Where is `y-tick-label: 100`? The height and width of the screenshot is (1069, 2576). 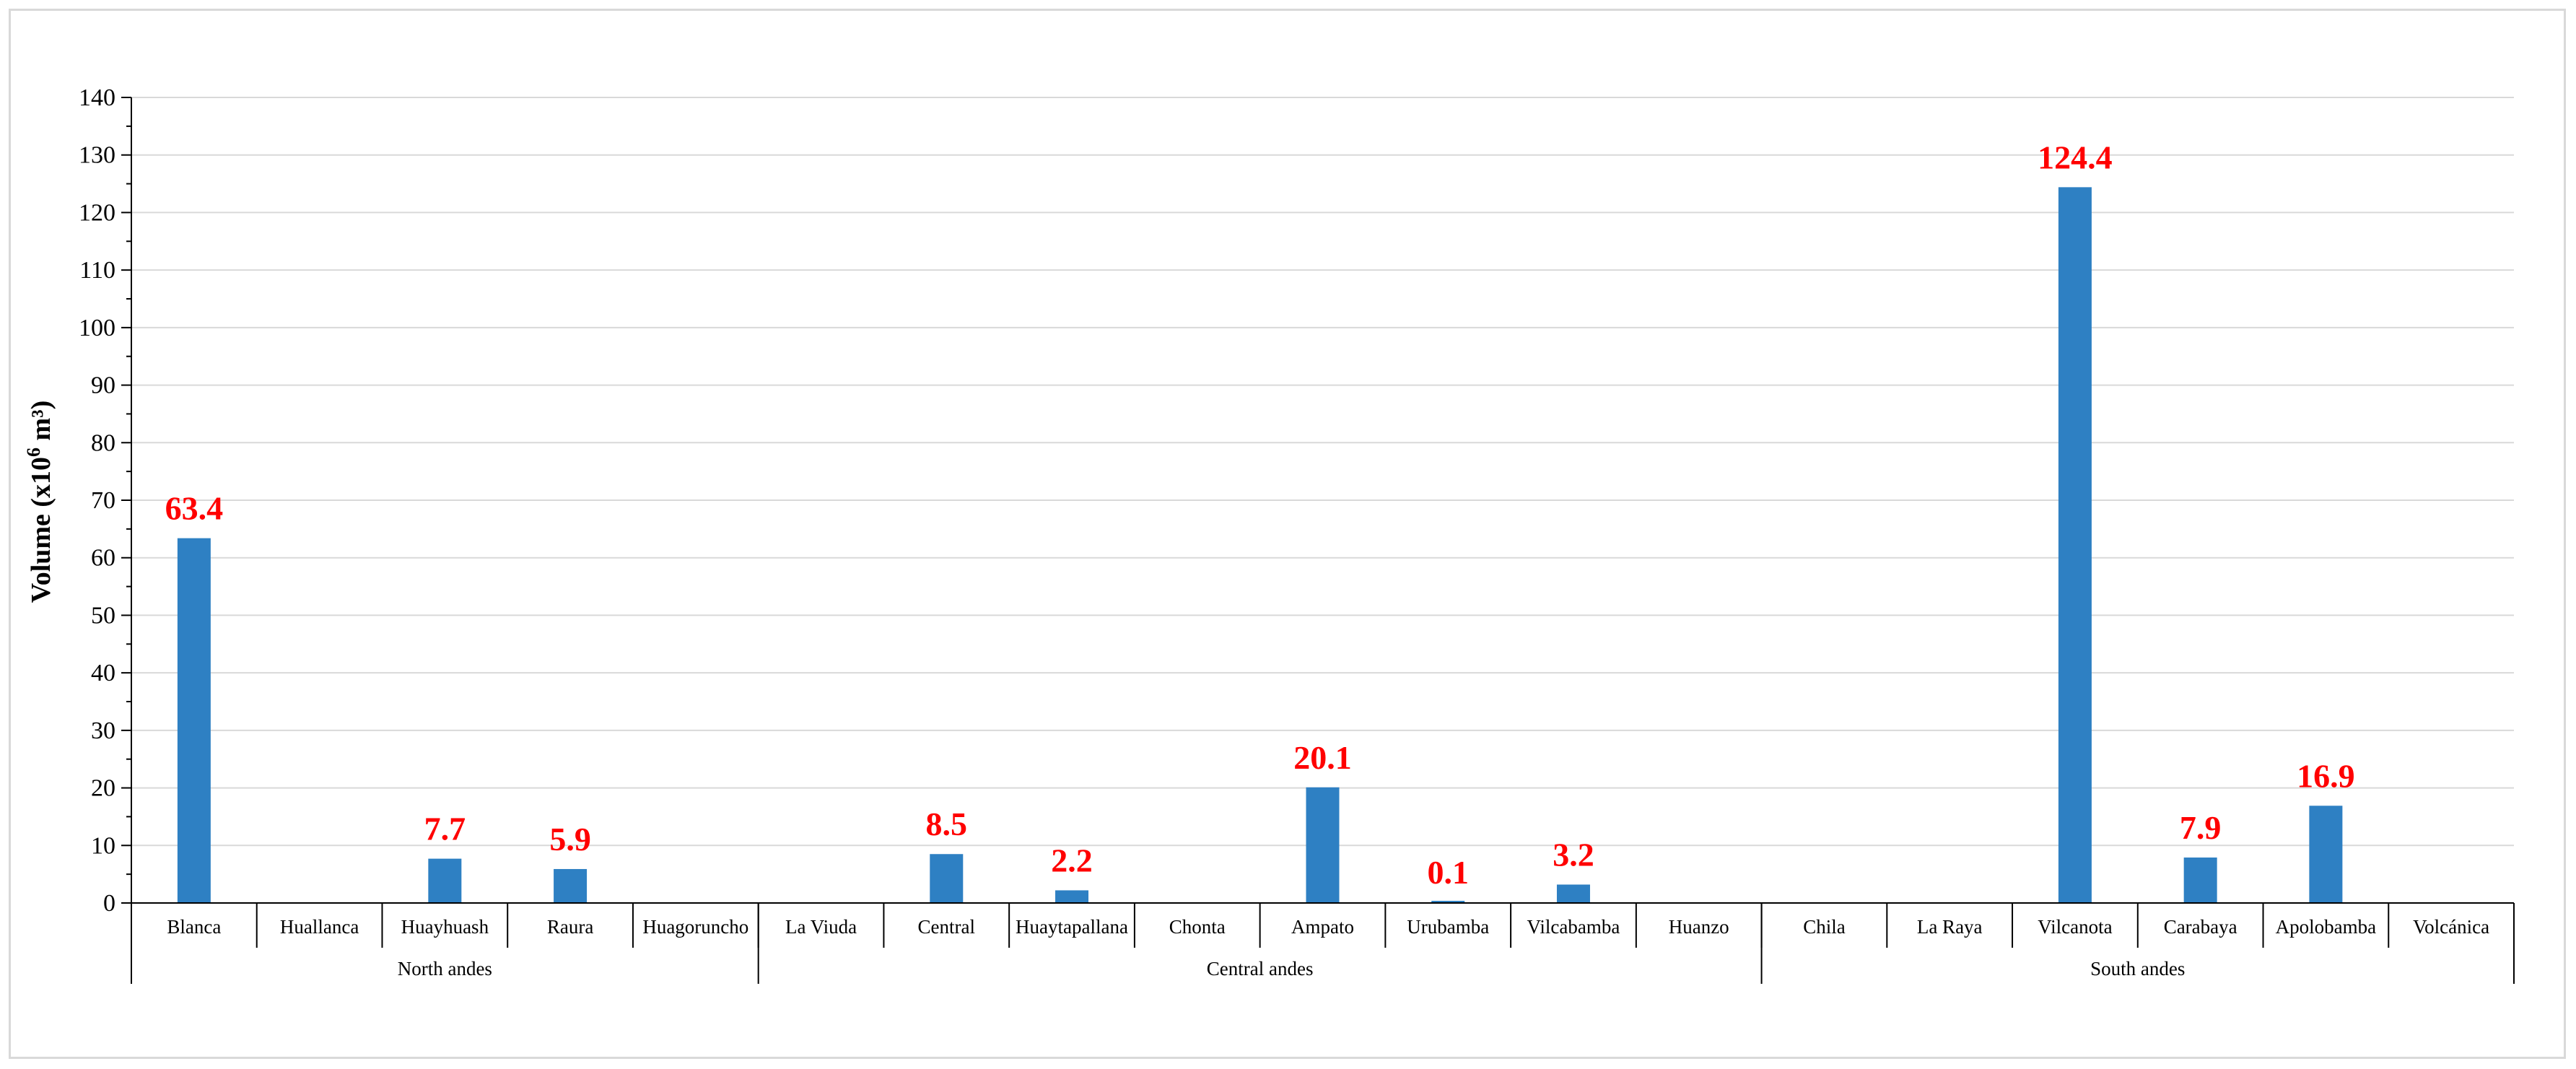
y-tick-label: 100 is located at coordinates (97, 328).